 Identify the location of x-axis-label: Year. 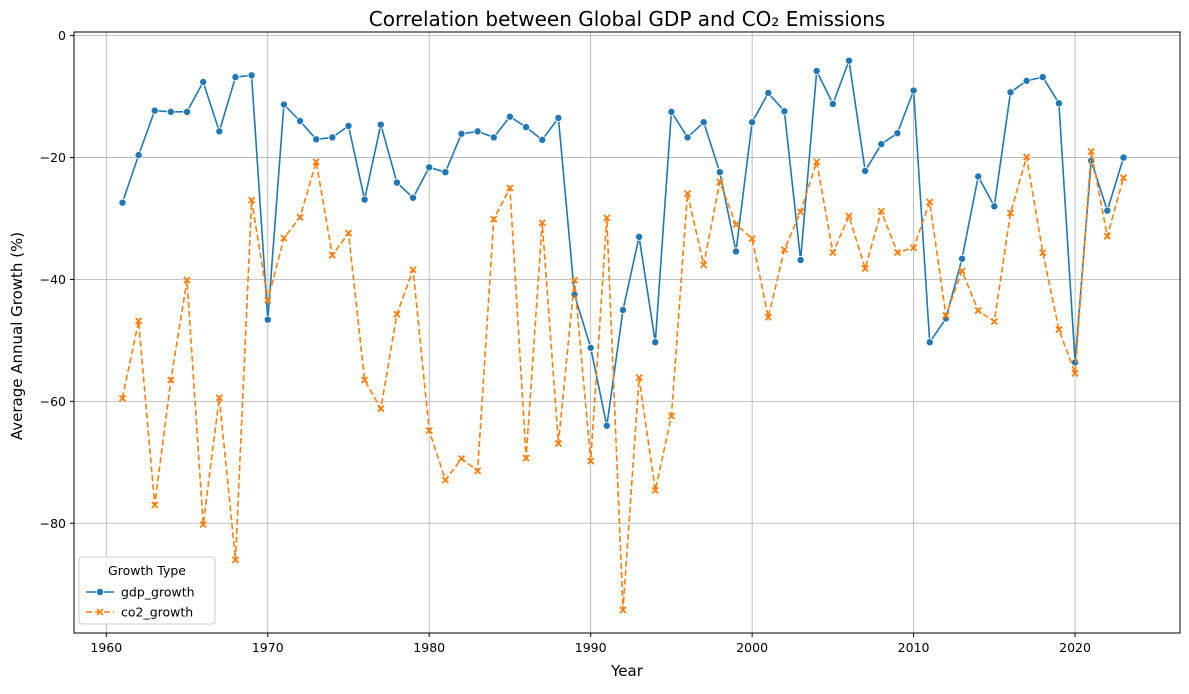
(627, 671).